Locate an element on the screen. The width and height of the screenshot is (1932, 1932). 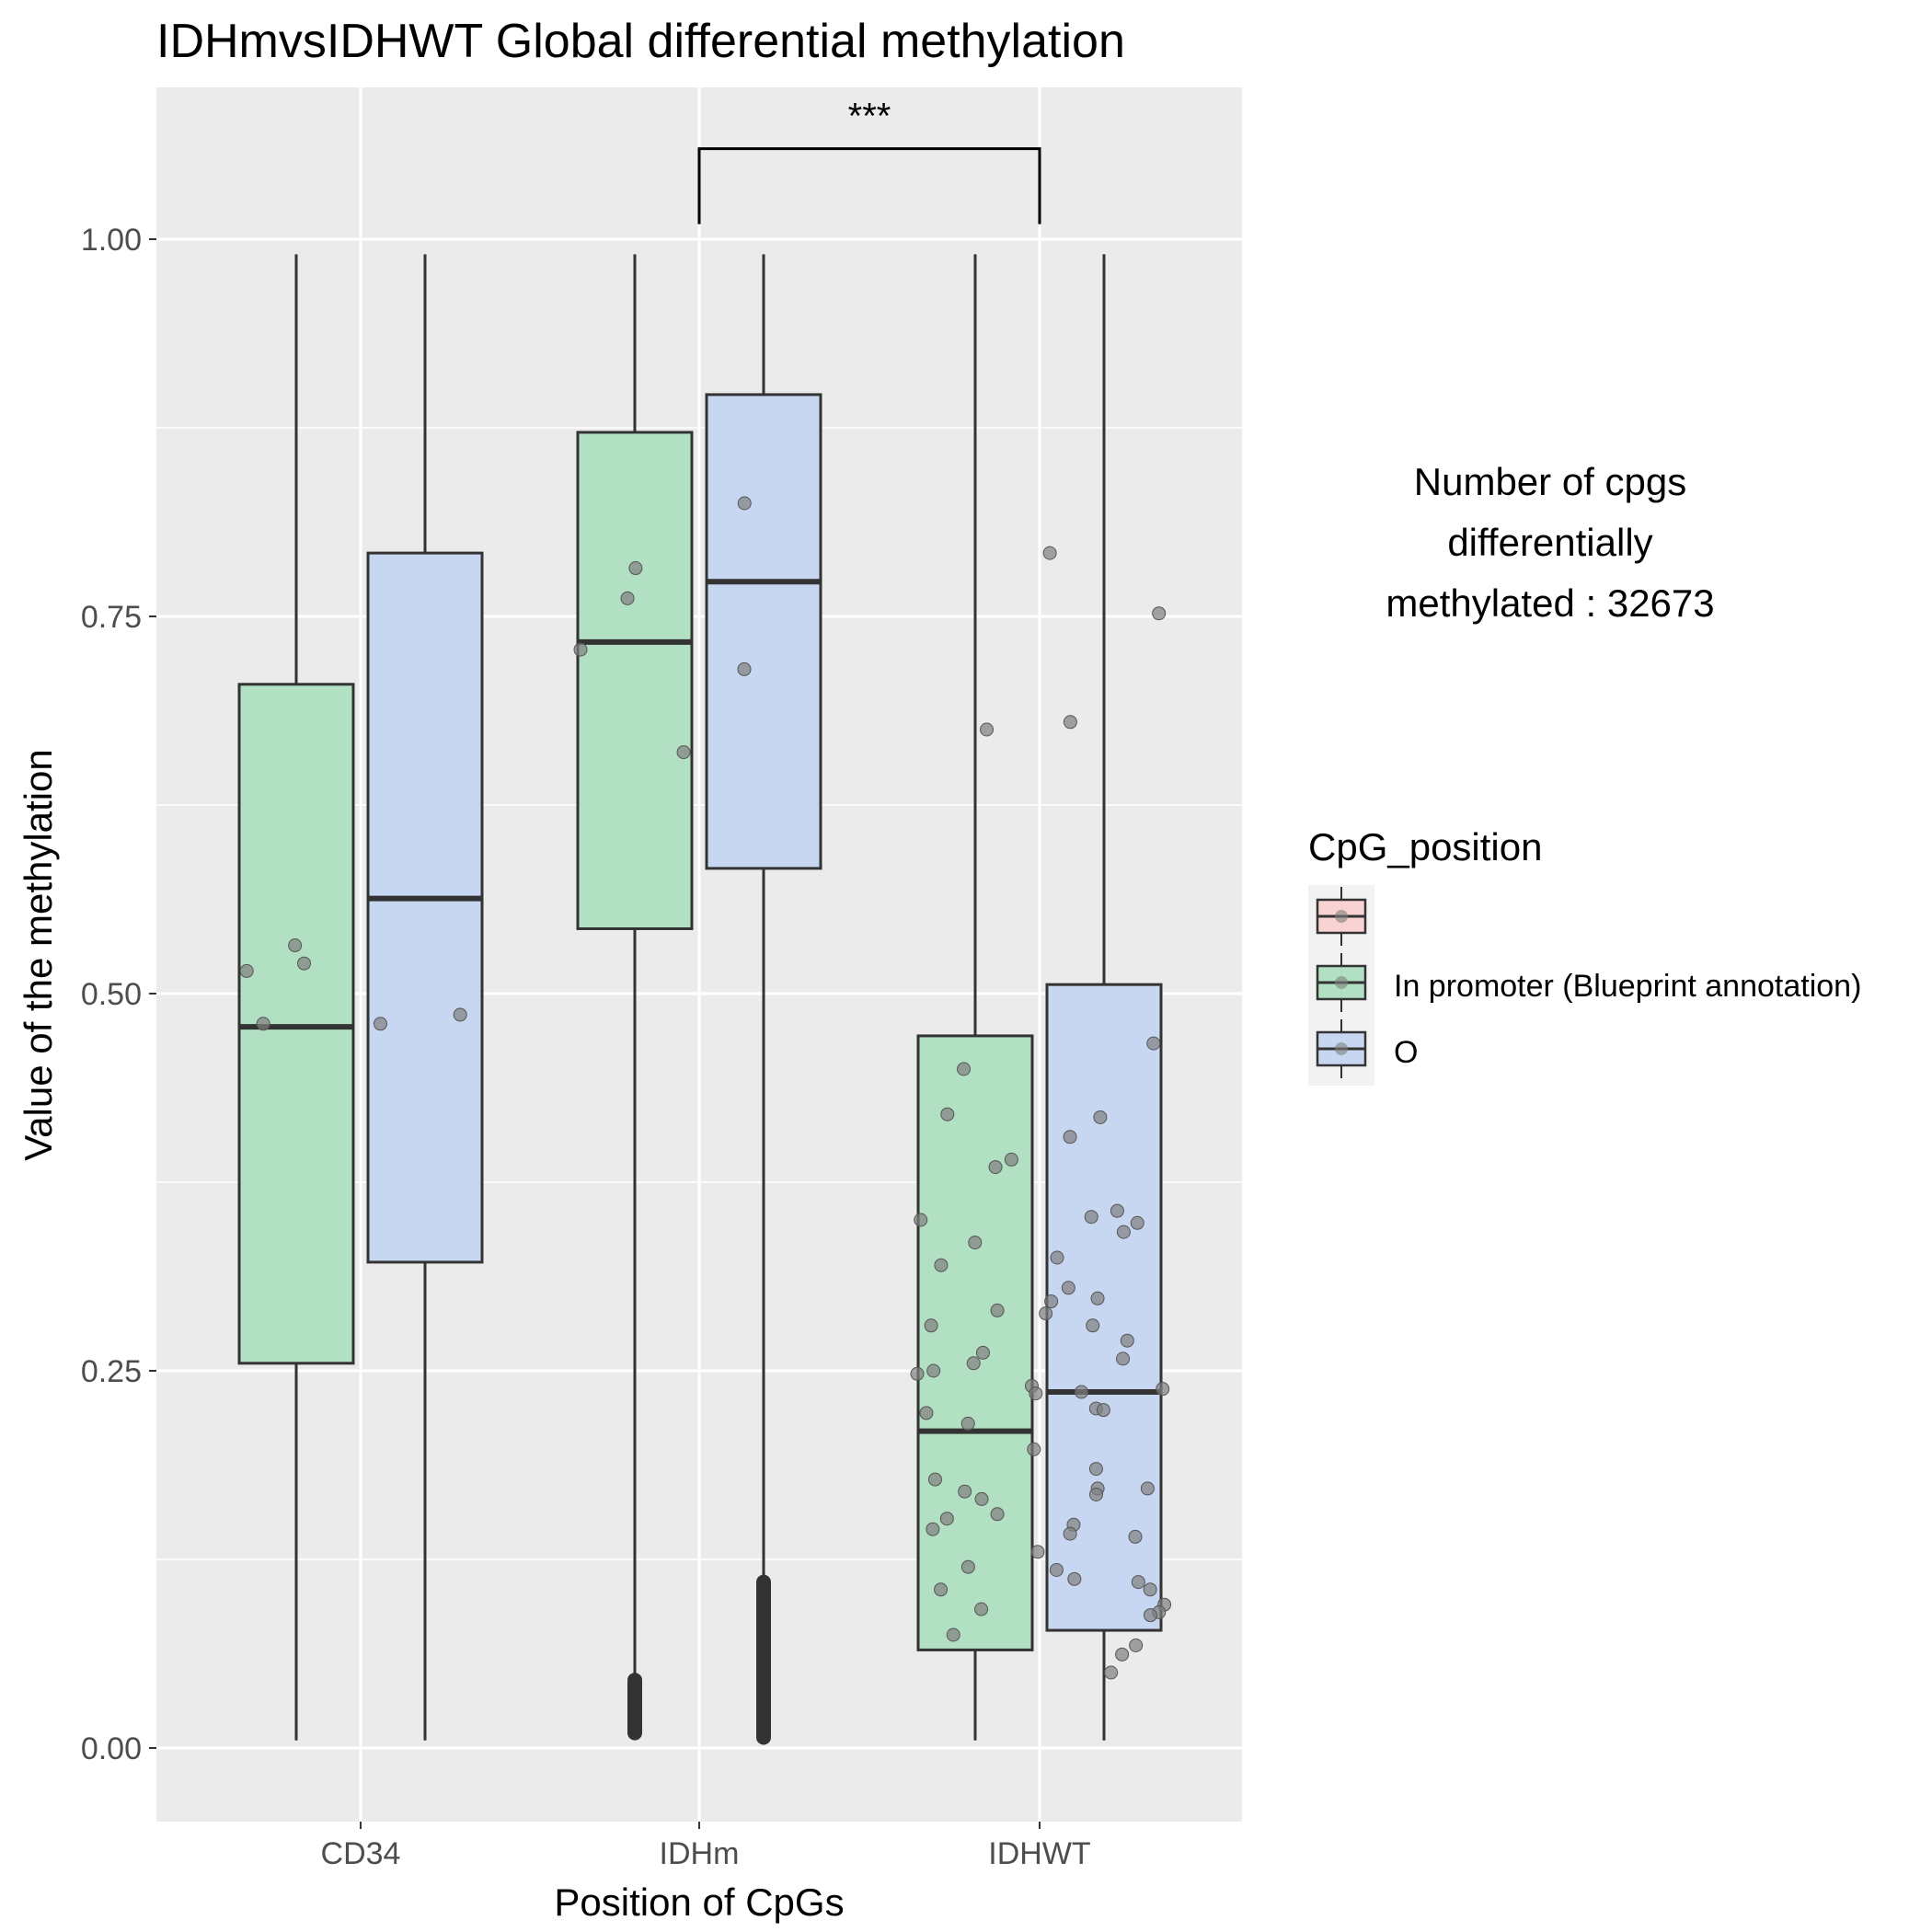
box-IDHWT-promoter is located at coordinates (975, 997).